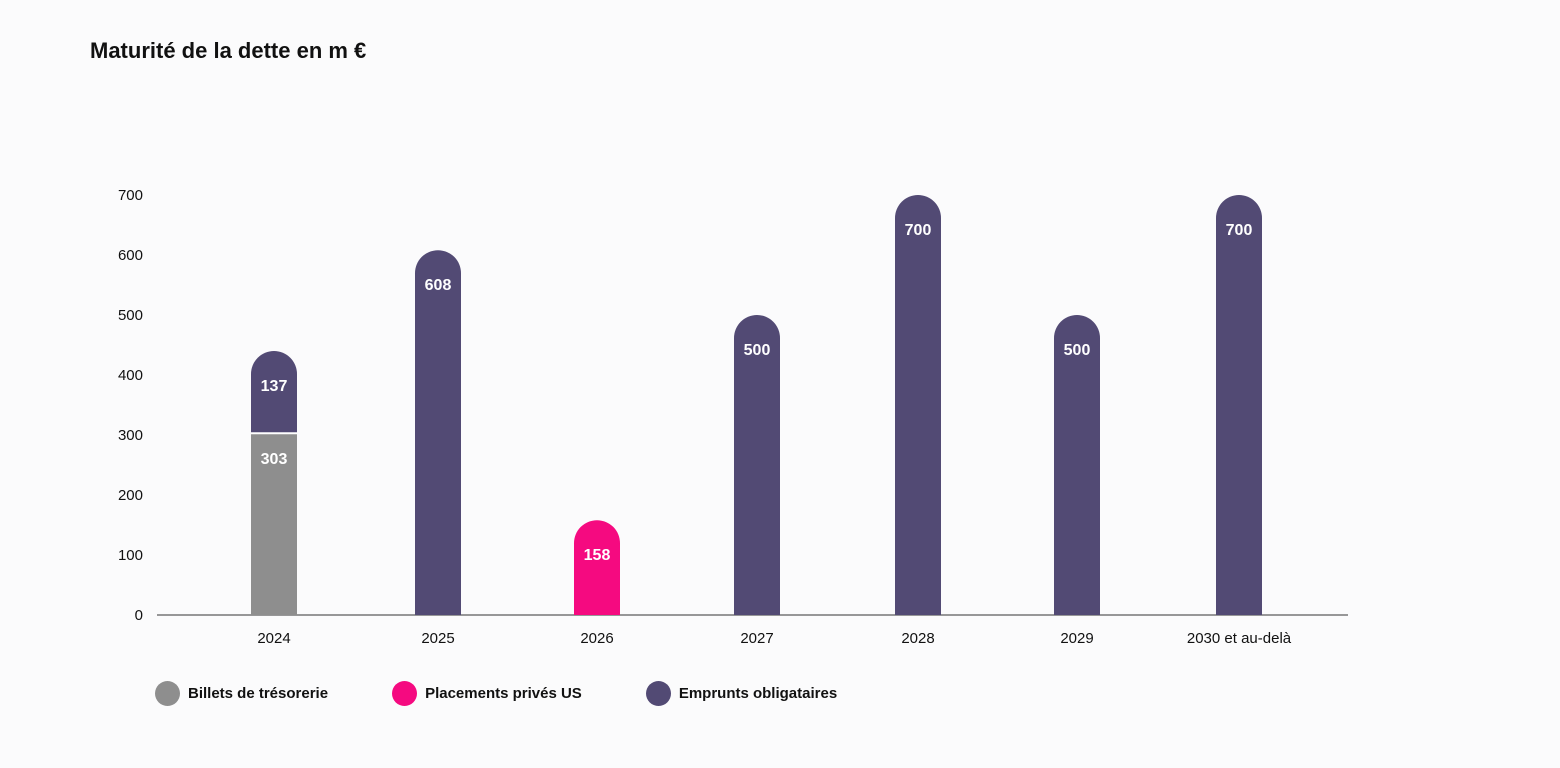  What do you see at coordinates (274, 386) in the screenshot?
I see `bar-value-label: 137` at bounding box center [274, 386].